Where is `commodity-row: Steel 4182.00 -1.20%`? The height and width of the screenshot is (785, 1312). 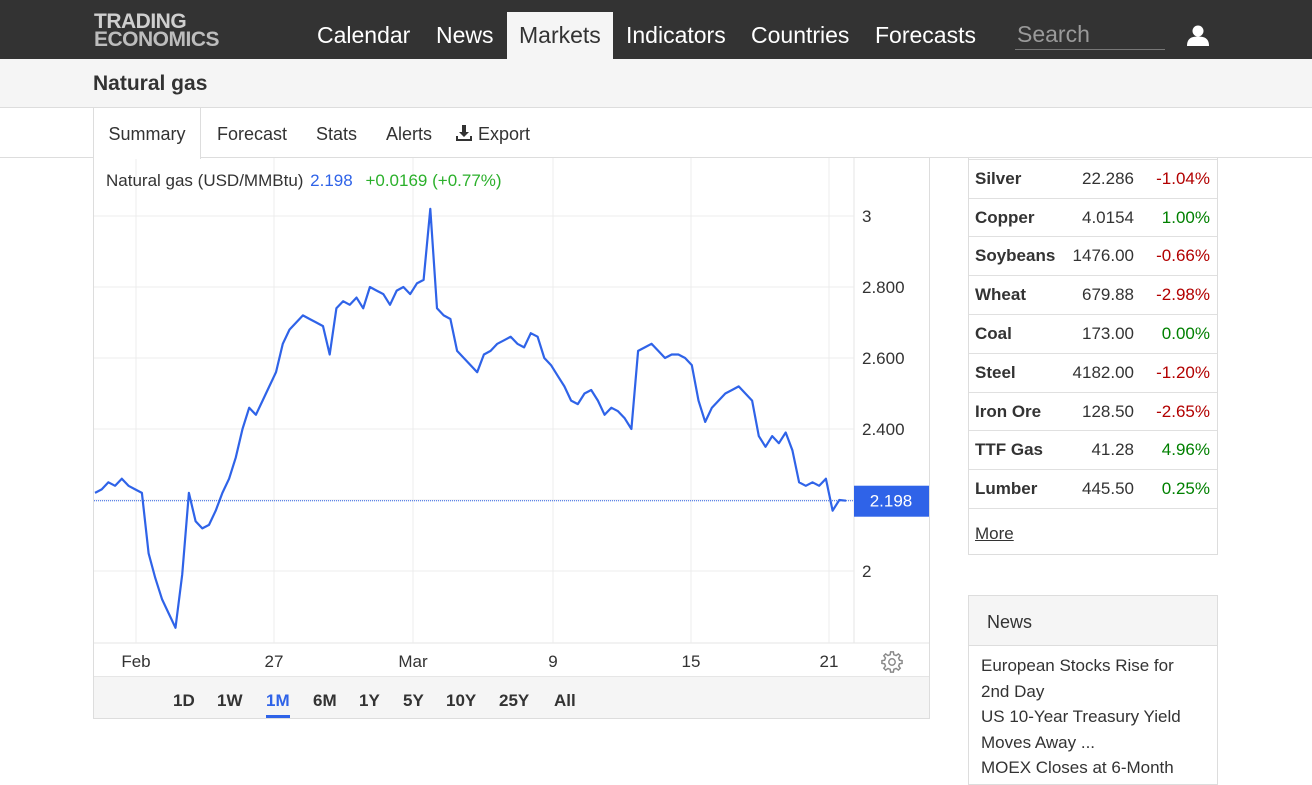
commodity-row: Steel 4182.00 -1.20% is located at coordinates (1093, 373).